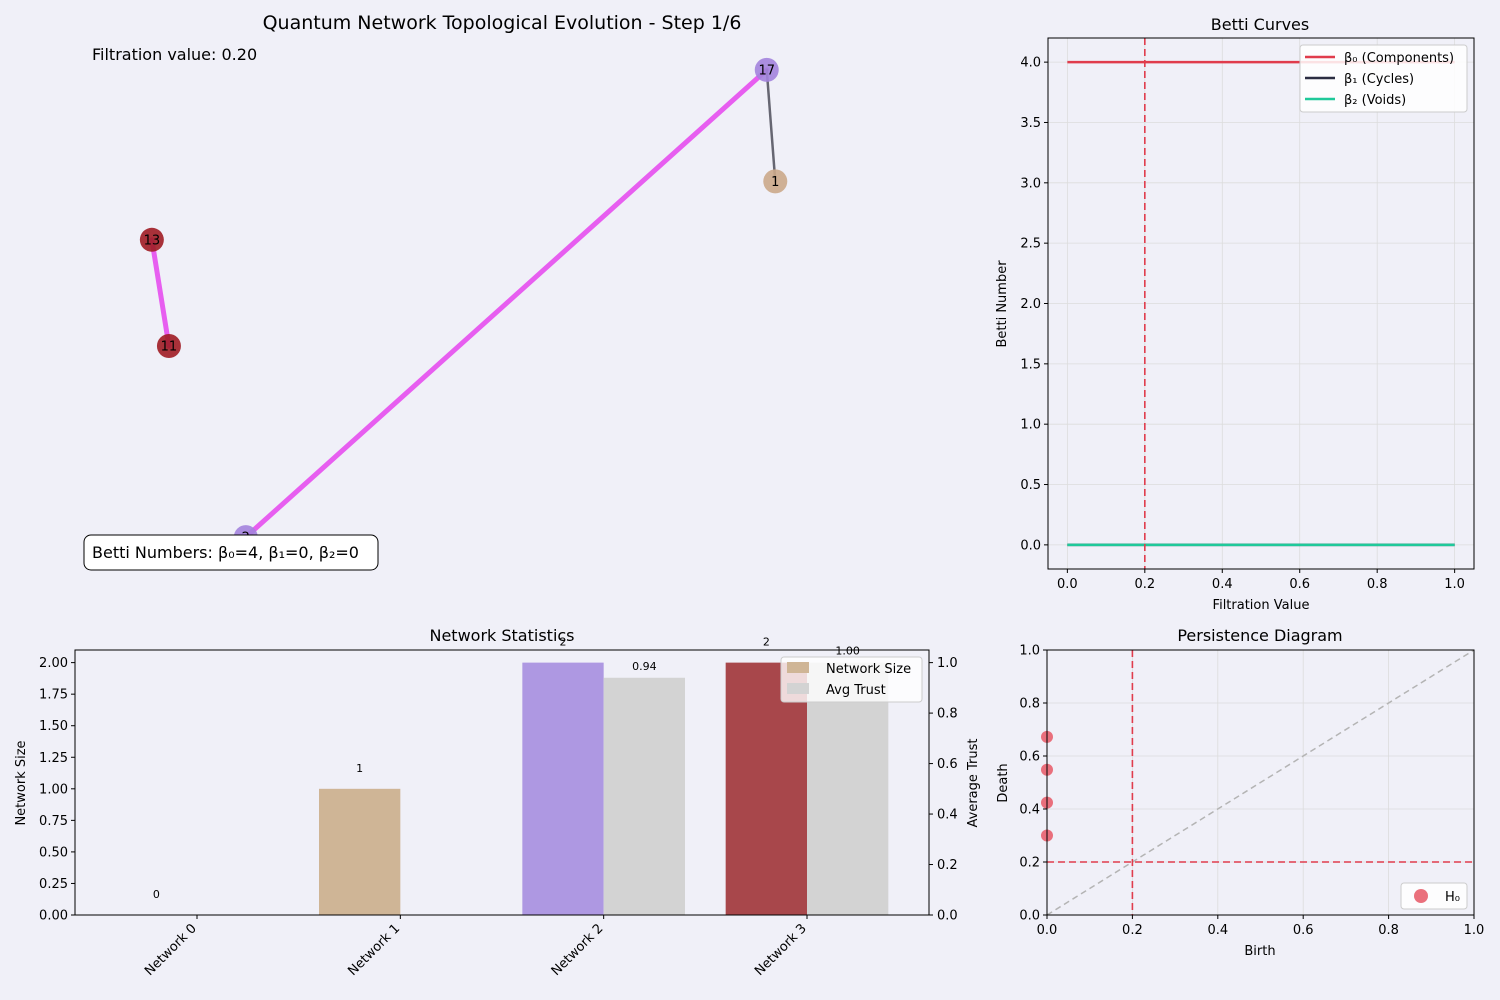 The height and width of the screenshot is (1000, 1500). What do you see at coordinates (1259, 951) in the screenshot?
I see `persistence-x-axis-label: Birth` at bounding box center [1259, 951].